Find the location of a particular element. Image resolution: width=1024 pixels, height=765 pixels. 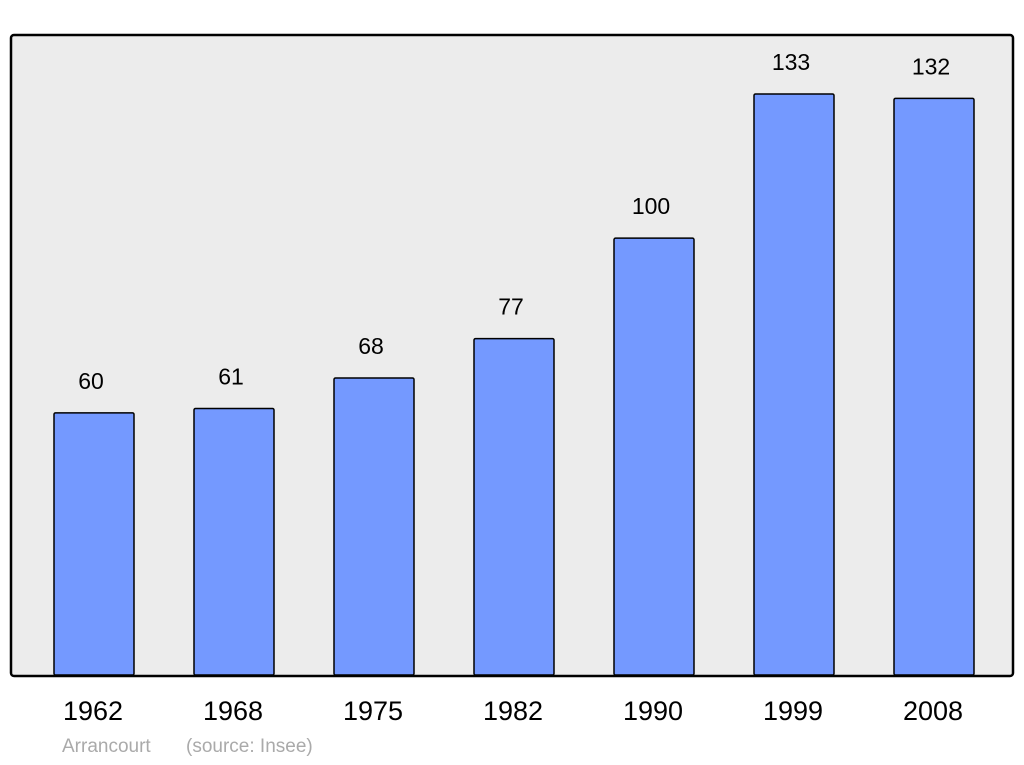

x-tick-label: 1962 is located at coordinates (93, 711).